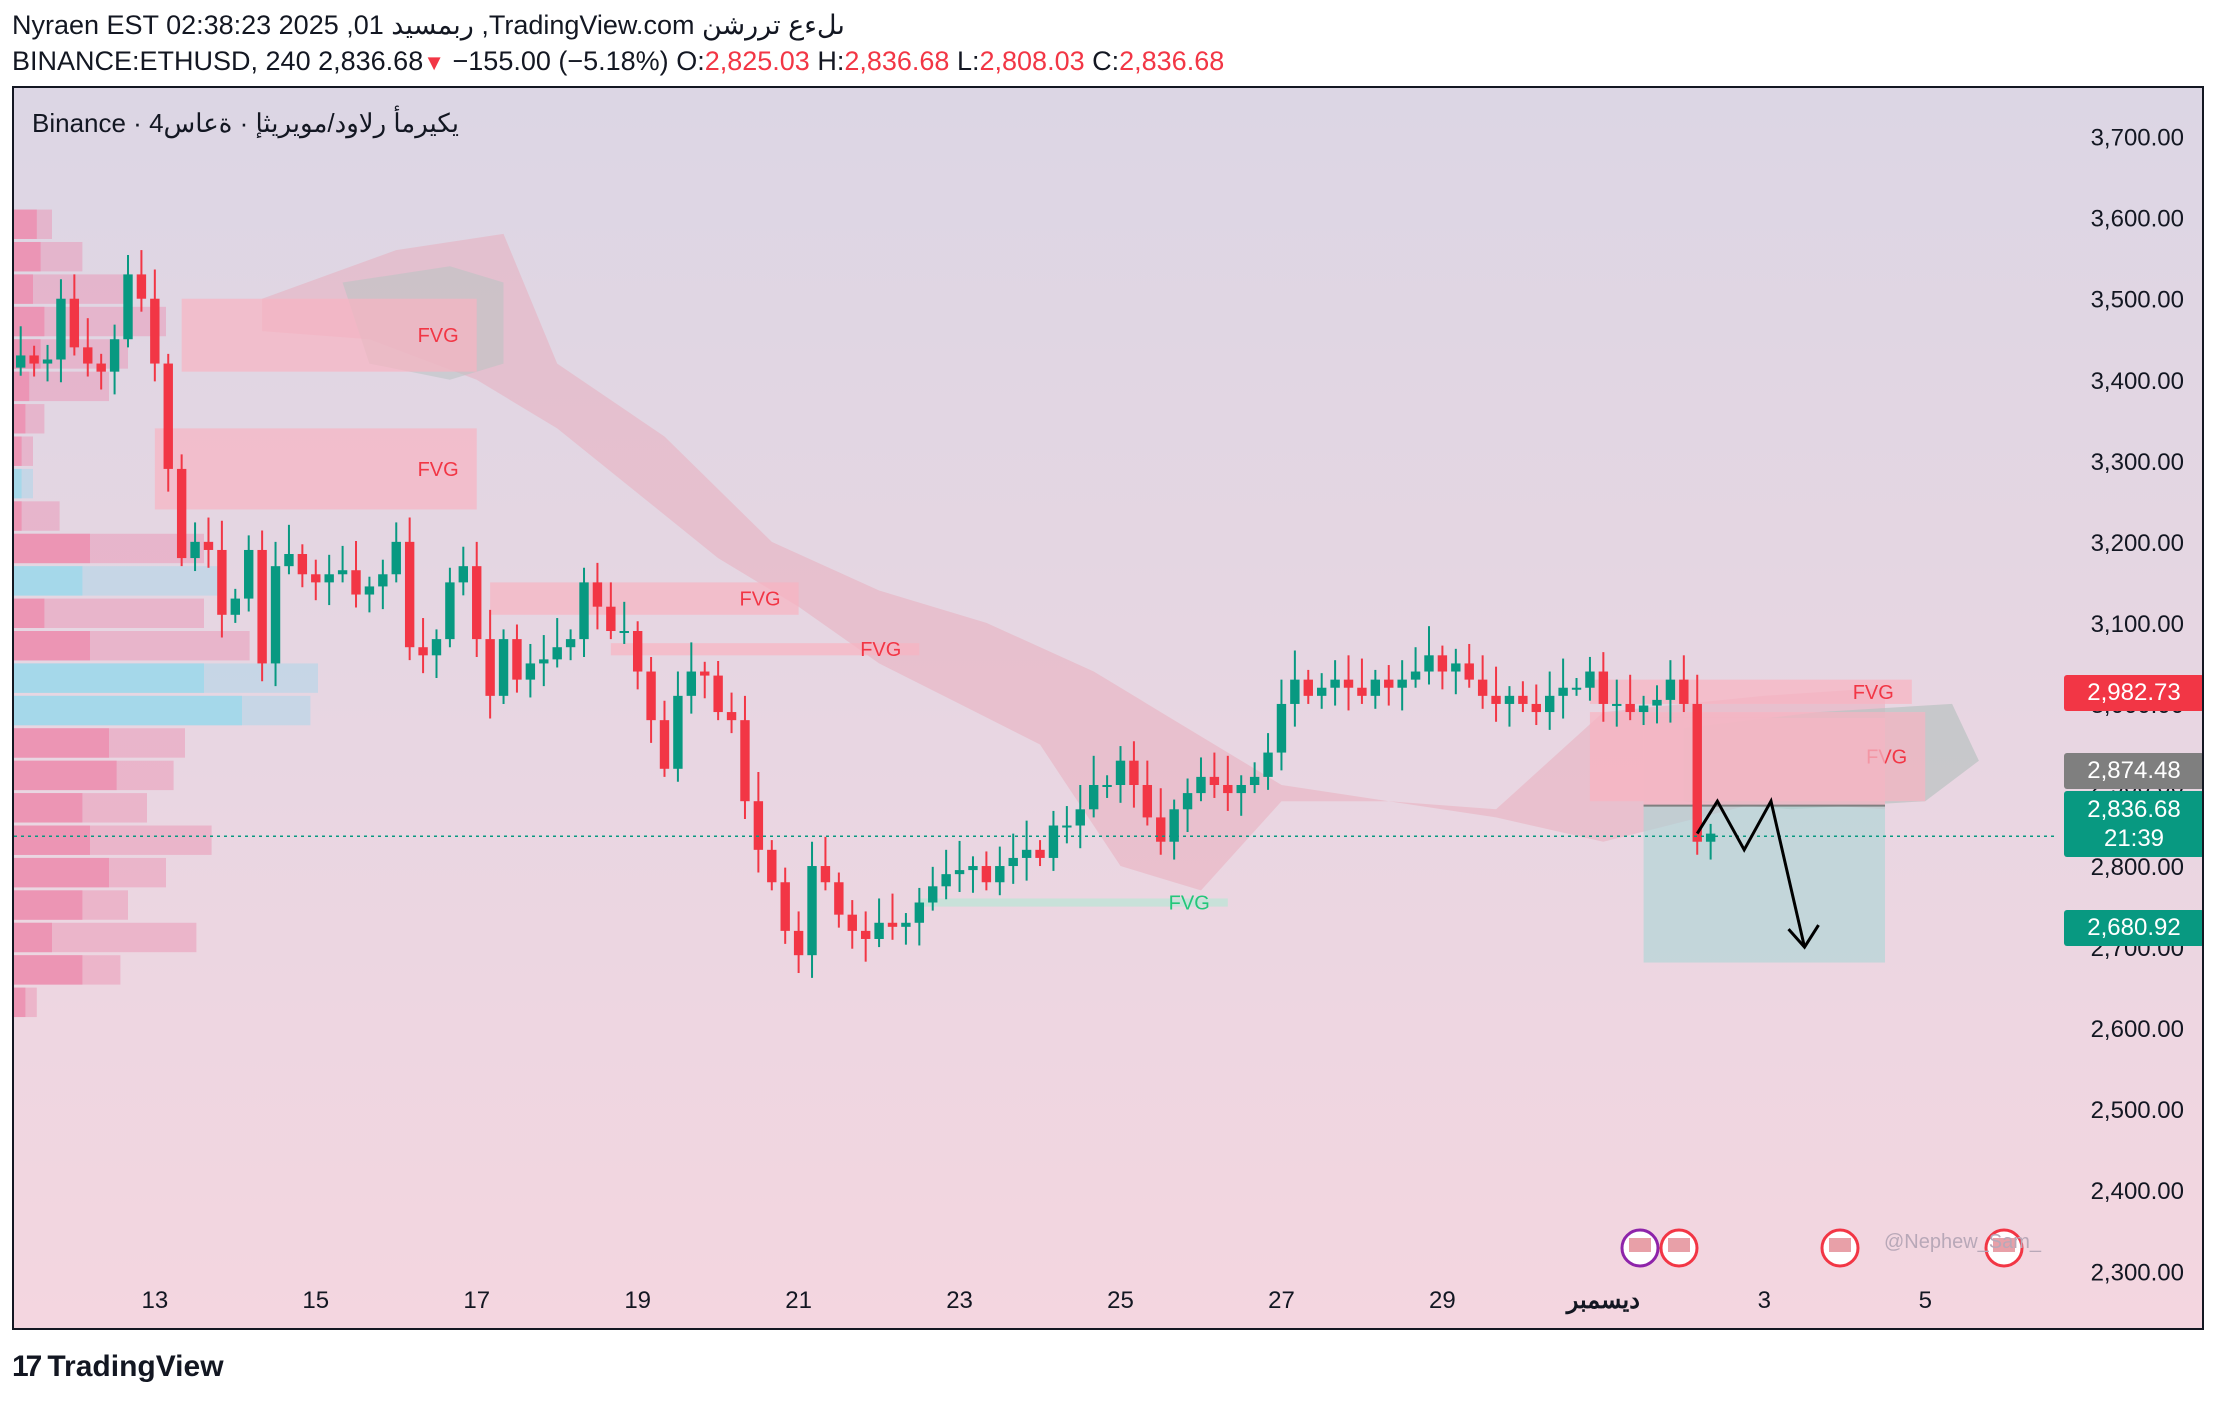 The width and height of the screenshot is (2218, 1404). What do you see at coordinates (1764, 884) in the screenshot?
I see `short-position-target-zone` at bounding box center [1764, 884].